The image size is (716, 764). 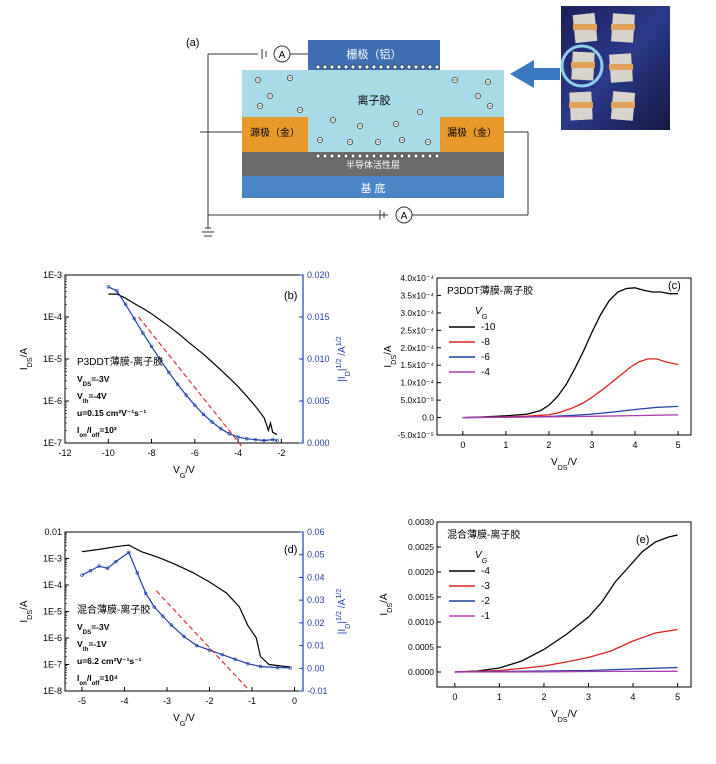 What do you see at coordinates (192, 43) in the screenshot?
I see `panel-label-a: (a)` at bounding box center [192, 43].